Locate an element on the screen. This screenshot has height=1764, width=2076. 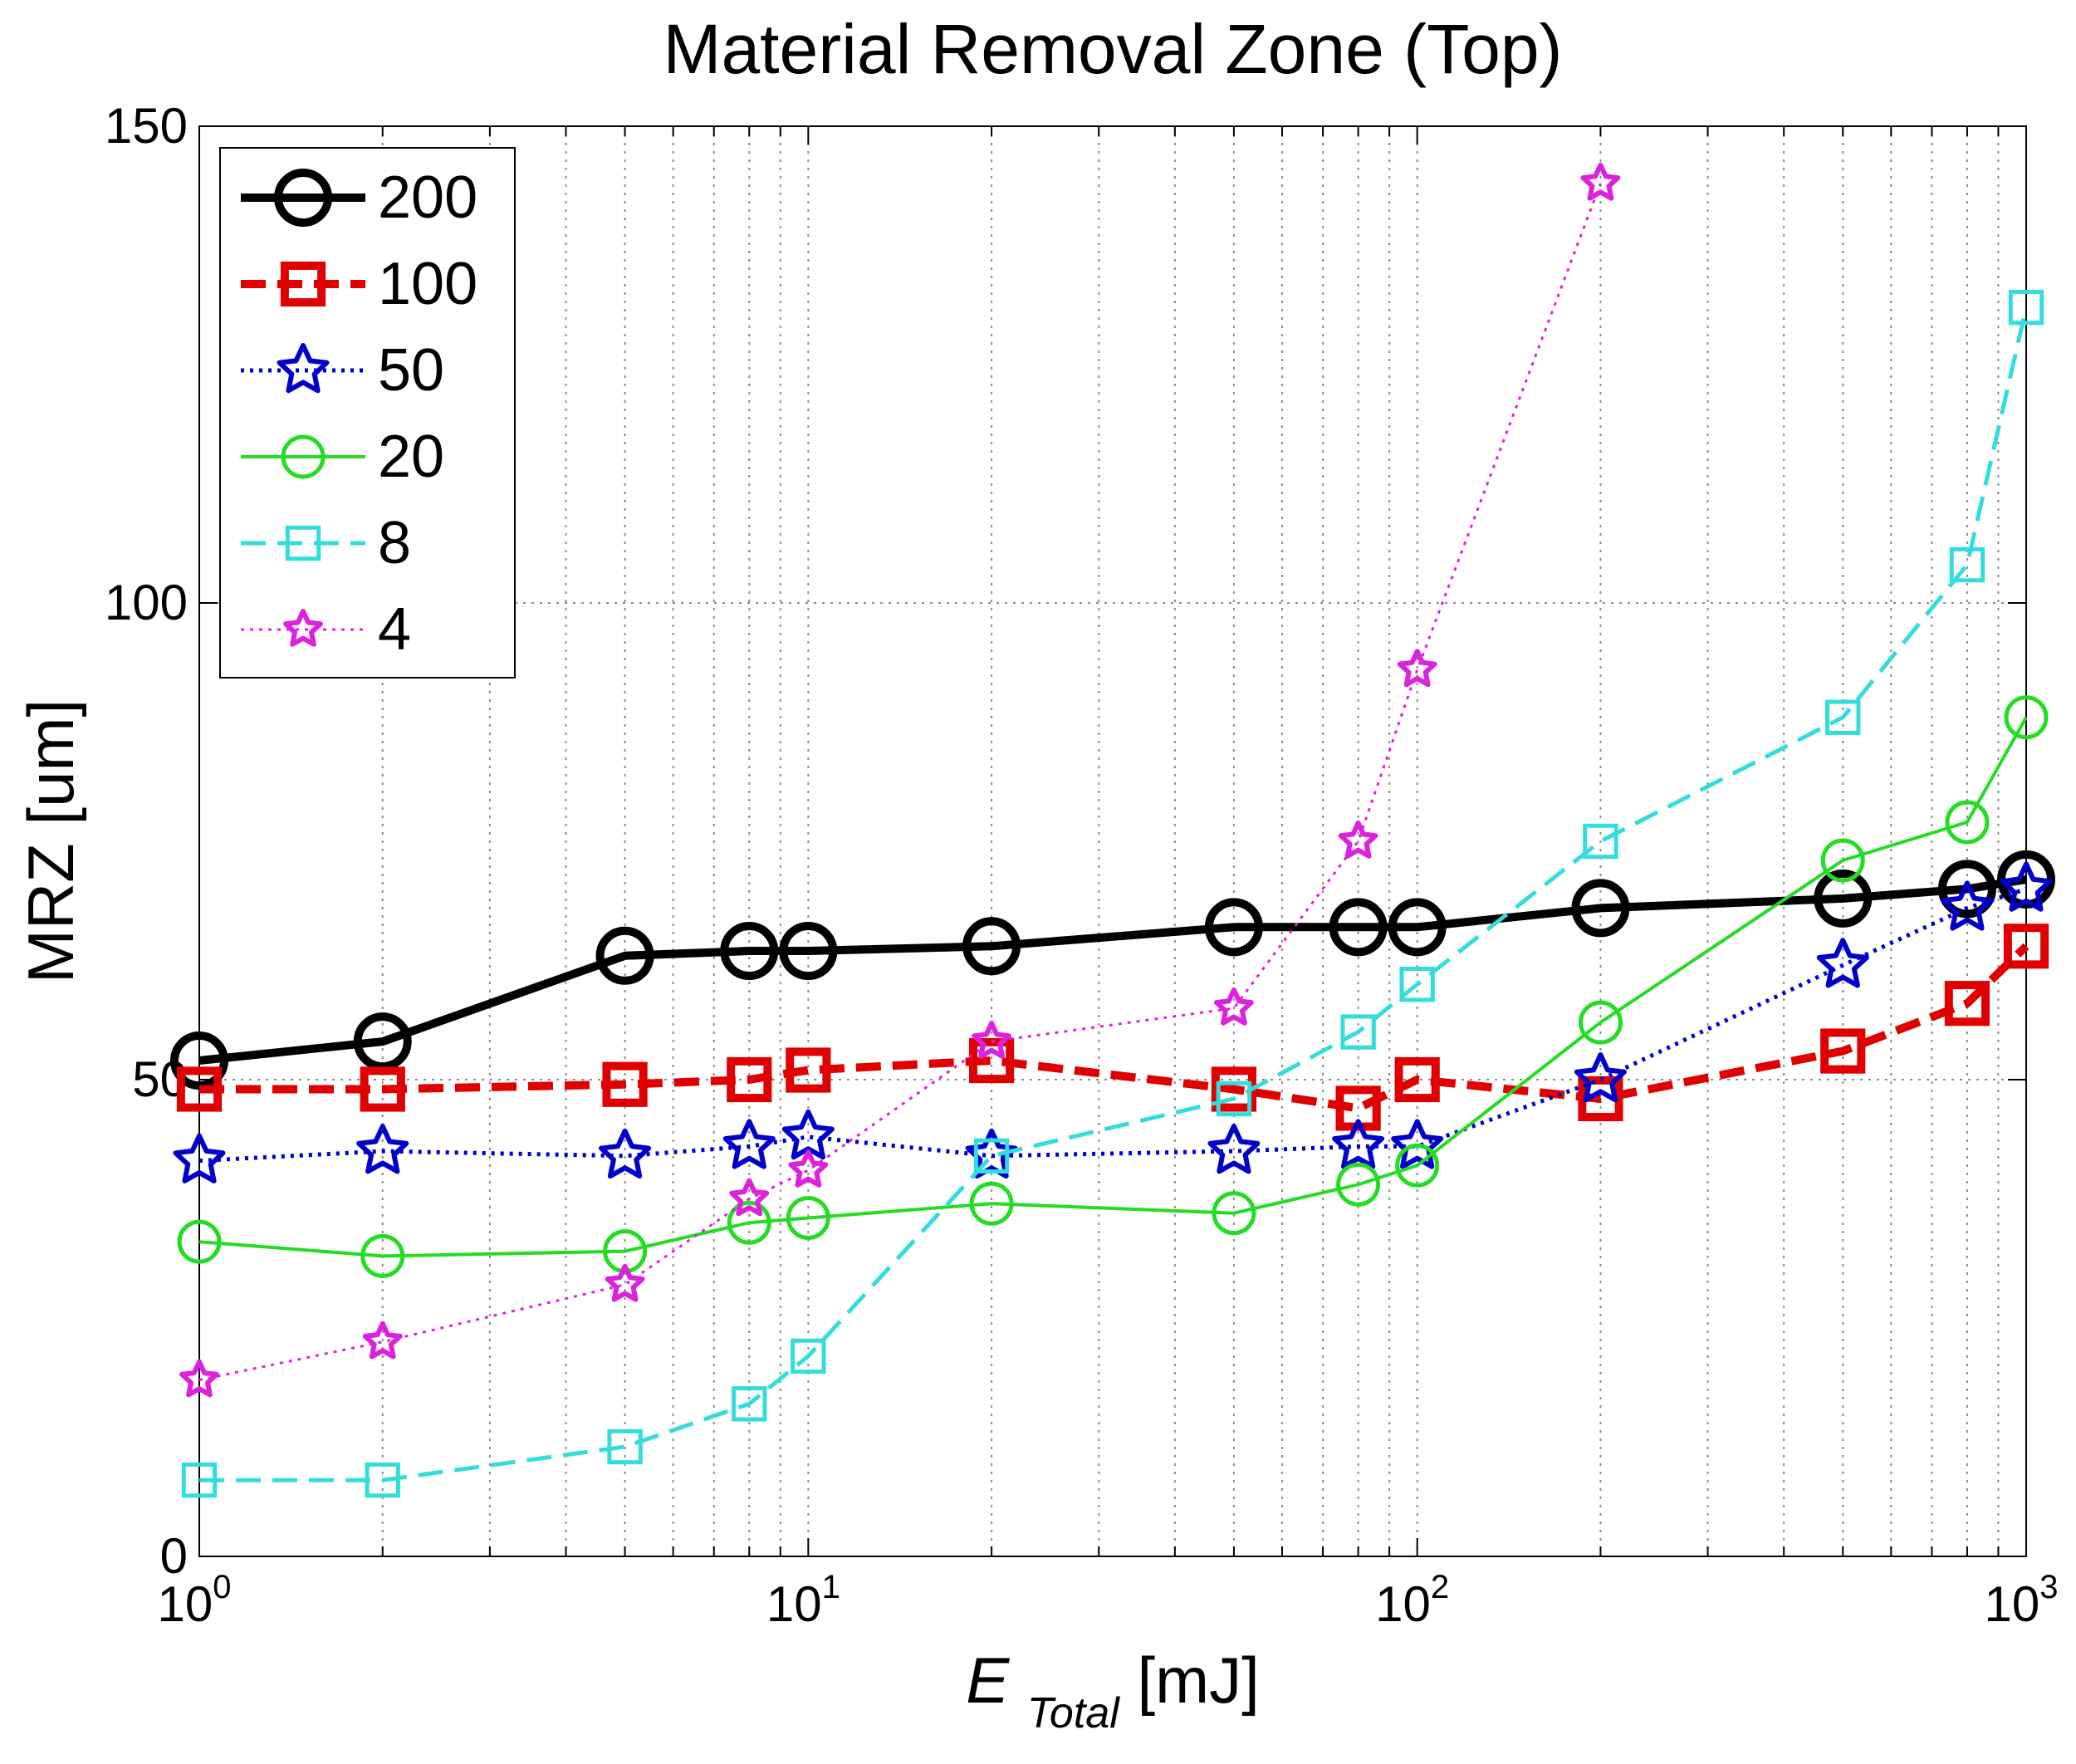
legend-label: 200 is located at coordinates (427, 197).